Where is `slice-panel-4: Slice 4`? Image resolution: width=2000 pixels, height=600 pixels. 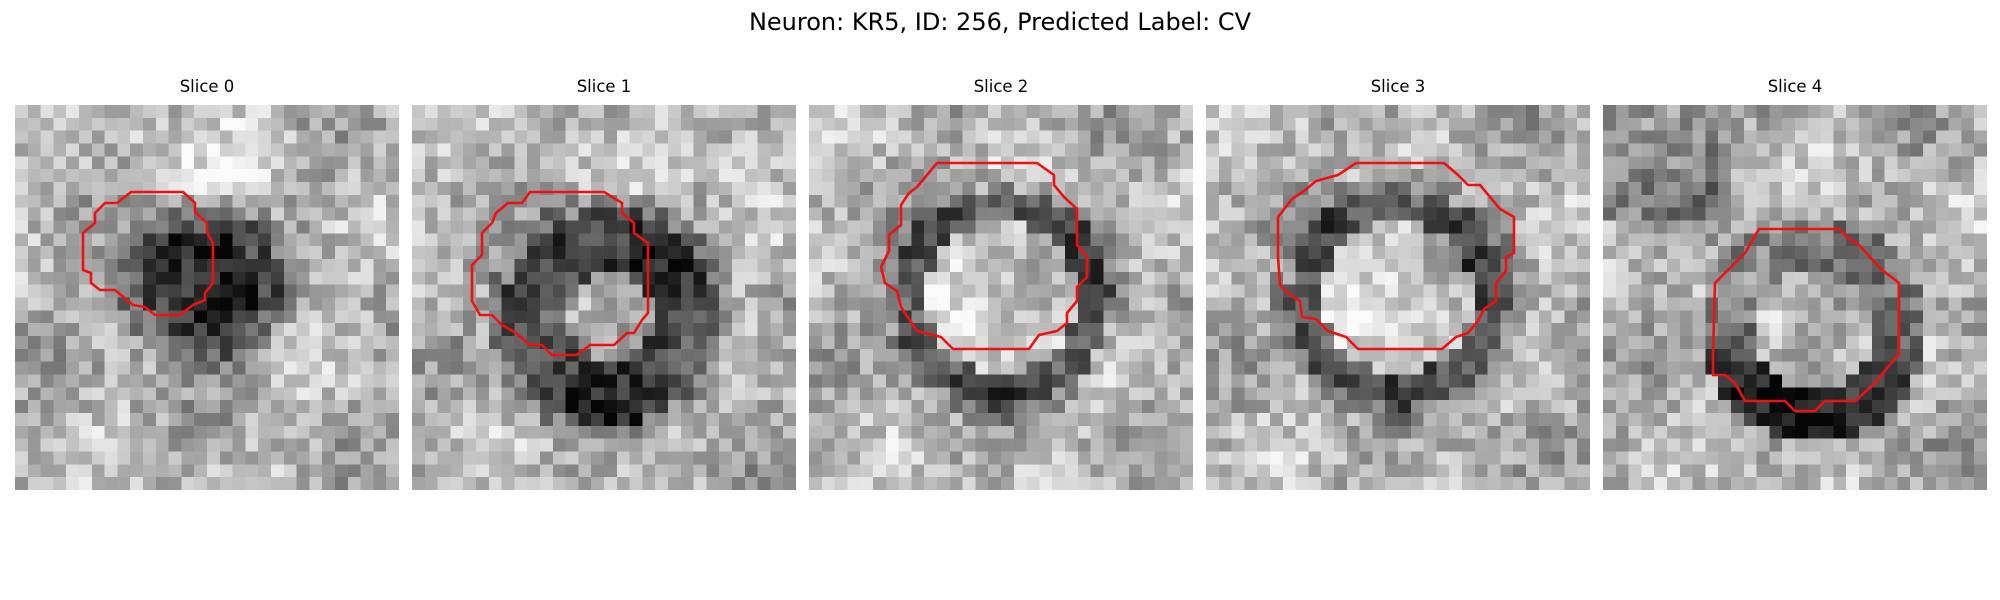 slice-panel-4: Slice 4 is located at coordinates (1795, 283).